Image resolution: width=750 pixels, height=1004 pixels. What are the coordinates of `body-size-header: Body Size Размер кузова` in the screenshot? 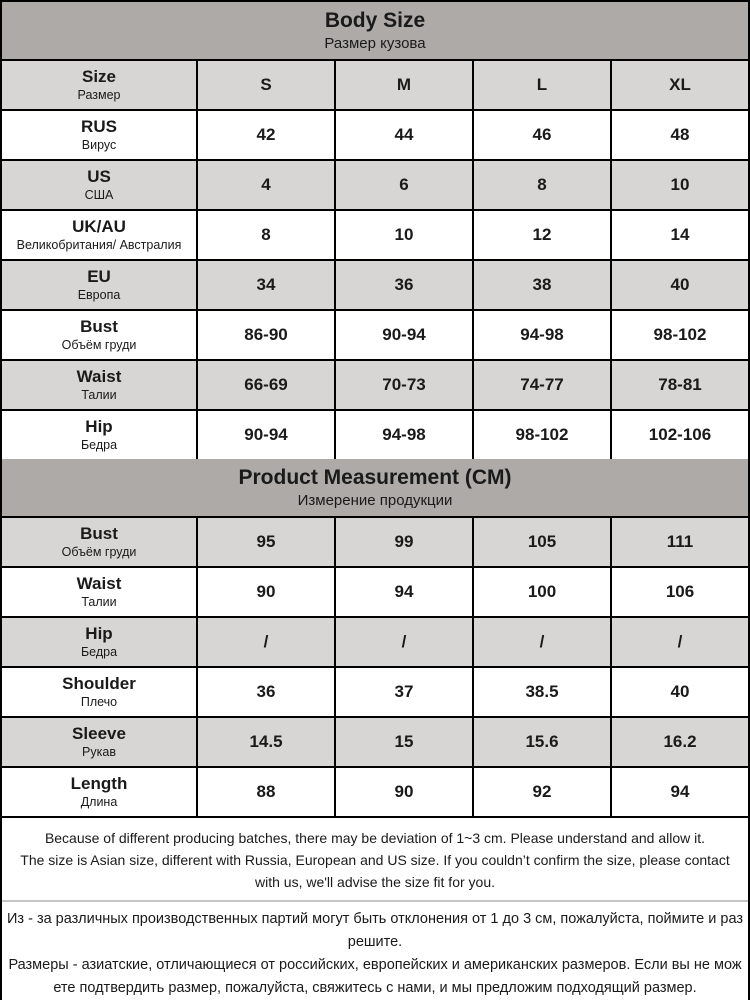 It's located at (375, 30).